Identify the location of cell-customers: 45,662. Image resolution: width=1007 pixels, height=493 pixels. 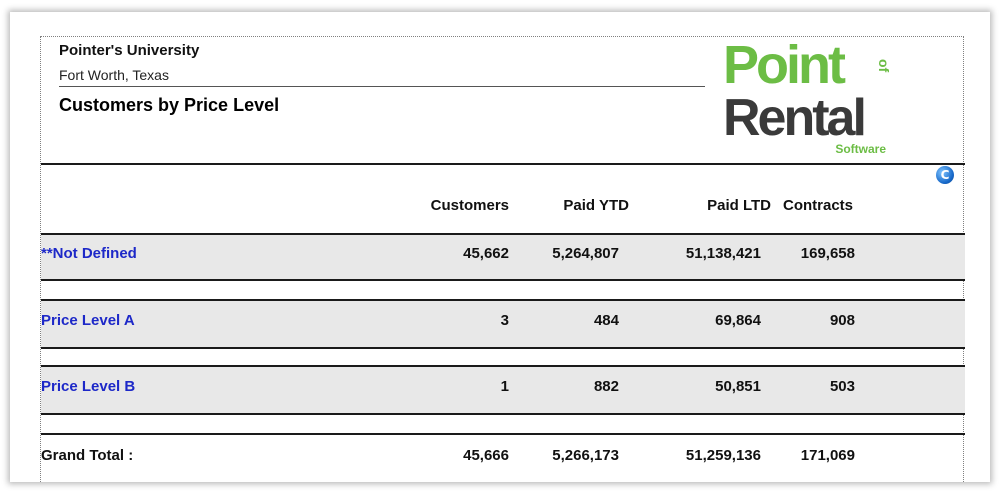
(486, 253).